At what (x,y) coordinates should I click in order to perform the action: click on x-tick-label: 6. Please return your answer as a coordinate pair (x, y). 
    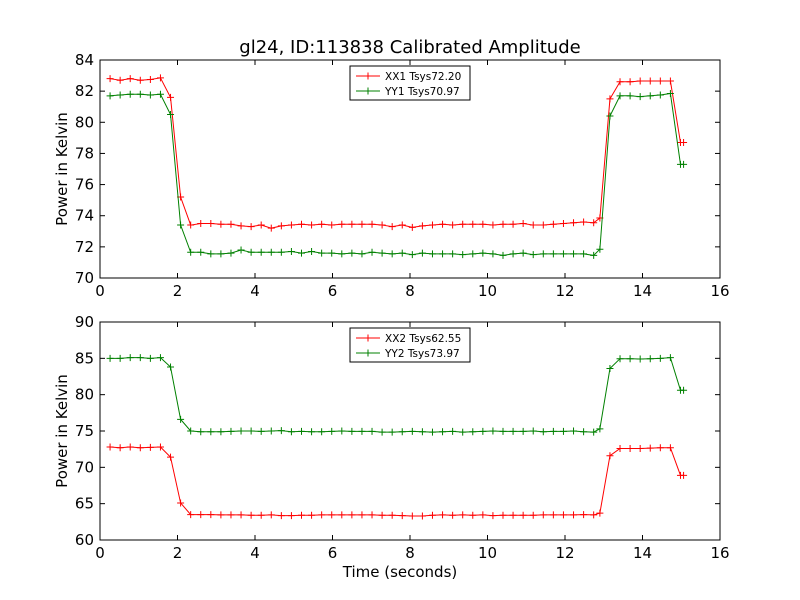
    Looking at the image, I should click on (333, 291).